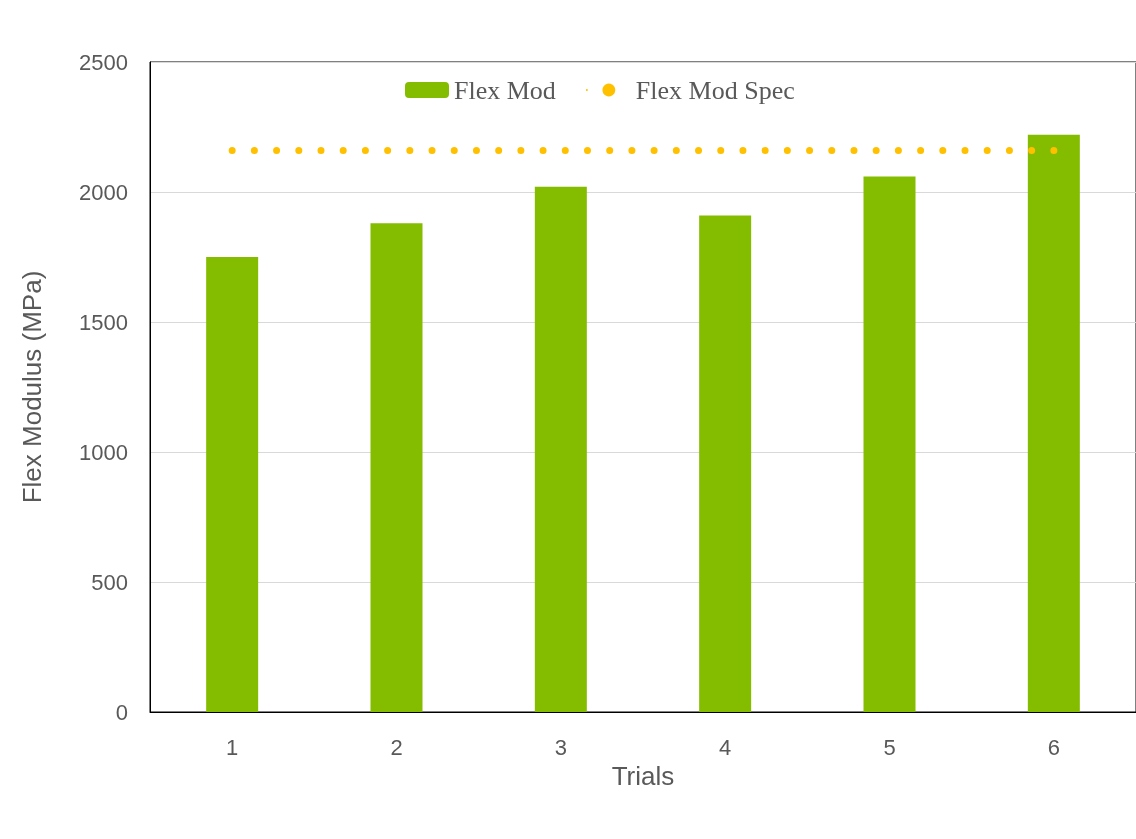 The image size is (1136, 839). Describe the element at coordinates (103, 62) in the screenshot. I see `y-tick-label: 2500` at that location.